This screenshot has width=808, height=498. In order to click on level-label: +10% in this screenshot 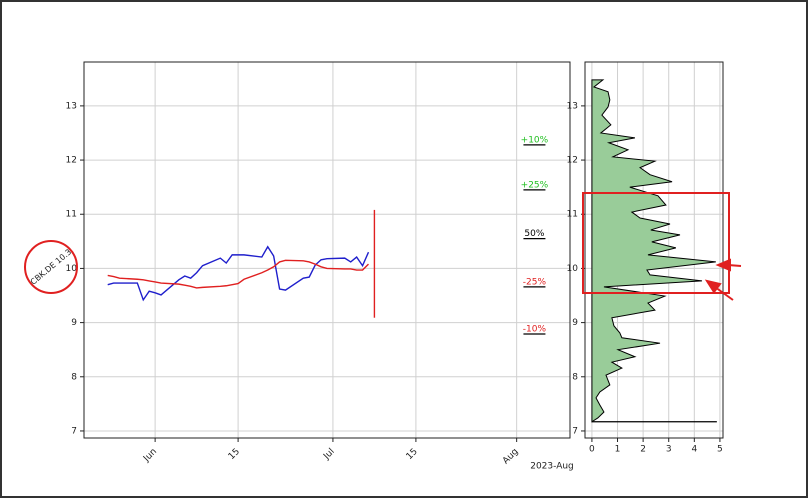, I will do `click(535, 140)`.